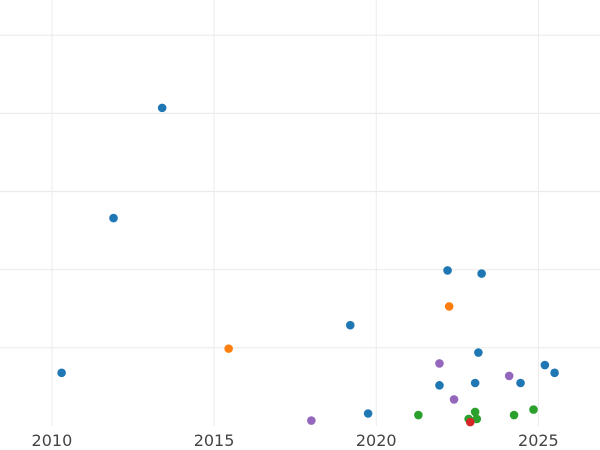 The image size is (600, 450). What do you see at coordinates (376, 440) in the screenshot?
I see `x-tick-label: 2020` at bounding box center [376, 440].